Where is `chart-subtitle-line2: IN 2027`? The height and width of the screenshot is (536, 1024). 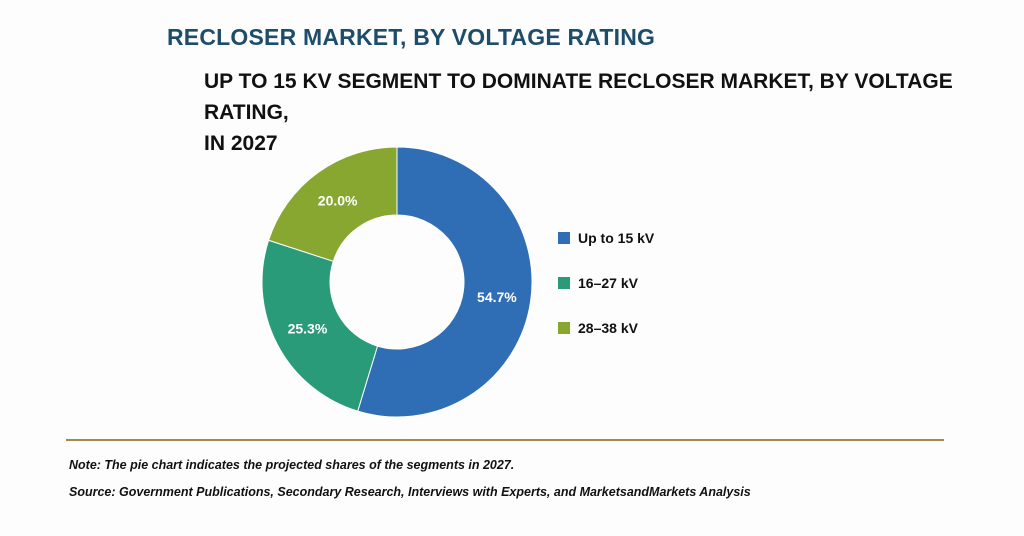
chart-subtitle-line2: IN 2027 is located at coordinates (241, 143).